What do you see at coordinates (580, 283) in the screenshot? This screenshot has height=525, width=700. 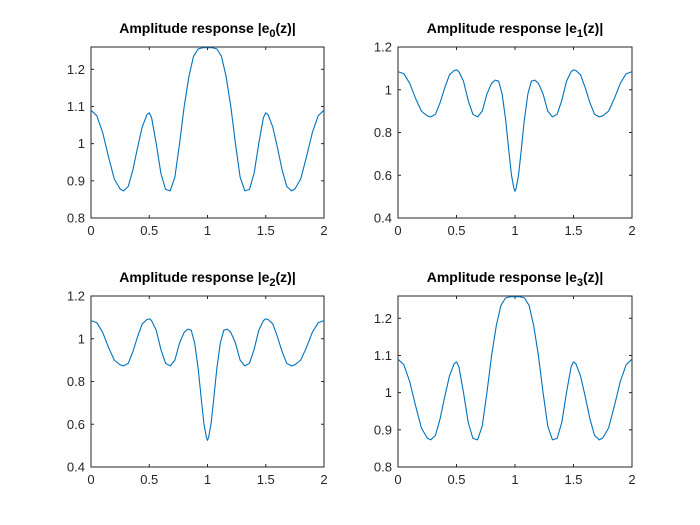 I see `chart-title-subscript: 3` at bounding box center [580, 283].